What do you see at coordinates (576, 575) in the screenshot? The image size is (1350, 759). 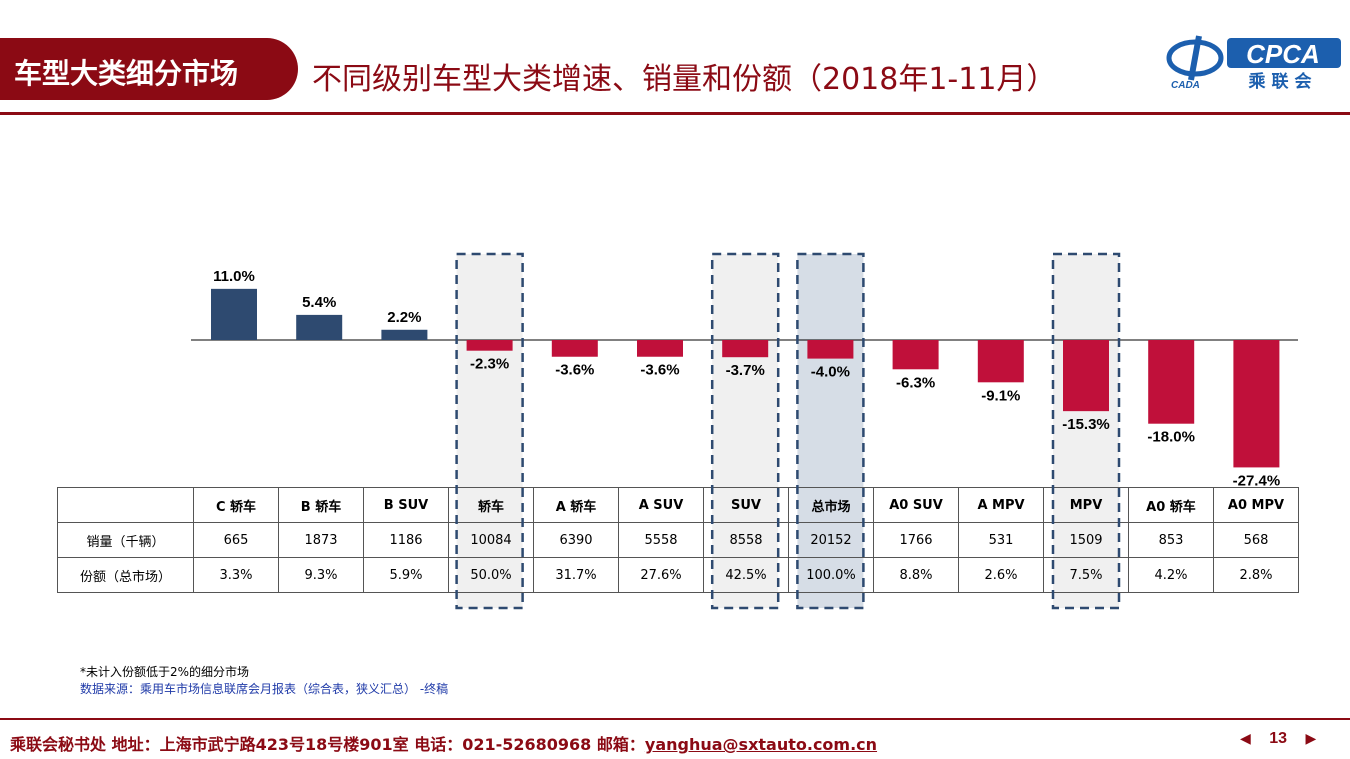 I see `table-cell: 31.7%` at bounding box center [576, 575].